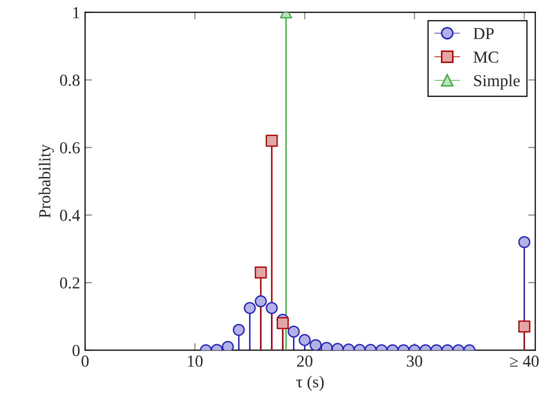  Describe the element at coordinates (414, 361) in the screenshot. I see `x-tick-label: 30` at that location.